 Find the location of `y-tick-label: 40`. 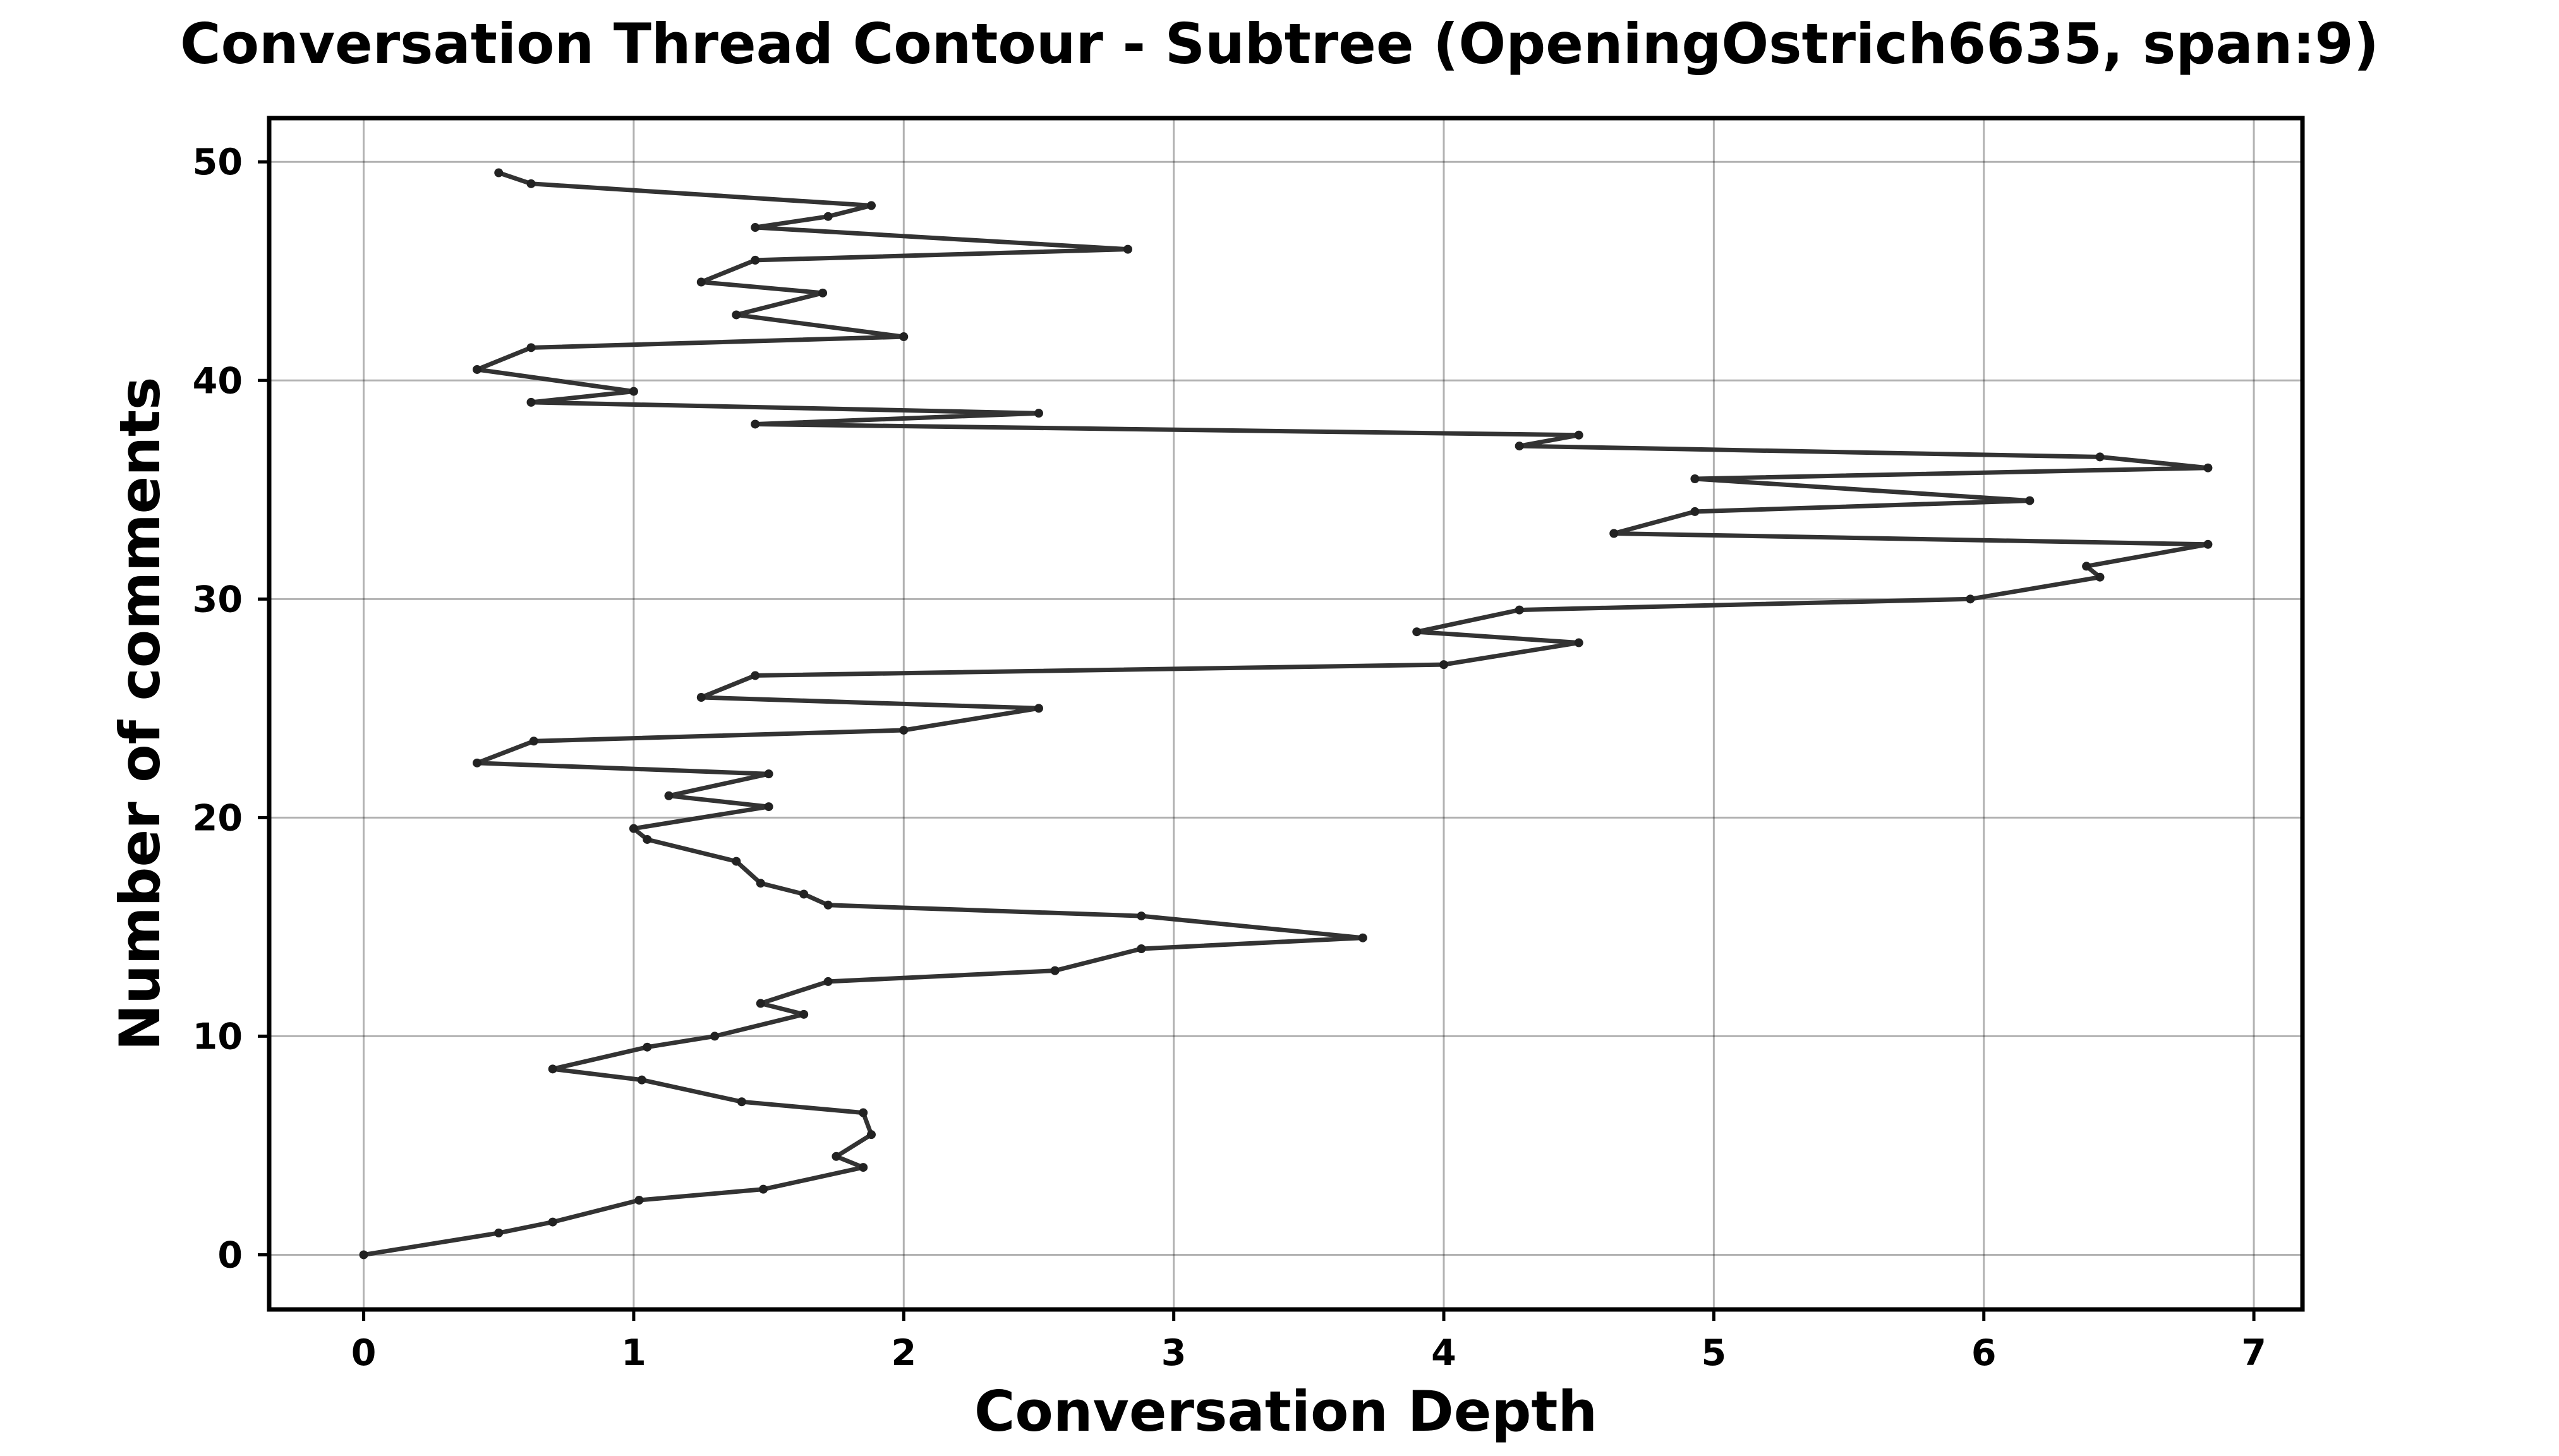

y-tick-label: 40 is located at coordinates (218, 381).